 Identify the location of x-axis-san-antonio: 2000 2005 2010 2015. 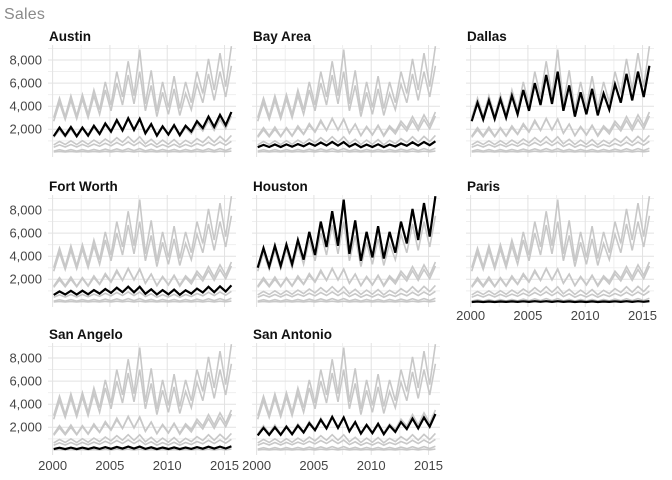
(342, 466).